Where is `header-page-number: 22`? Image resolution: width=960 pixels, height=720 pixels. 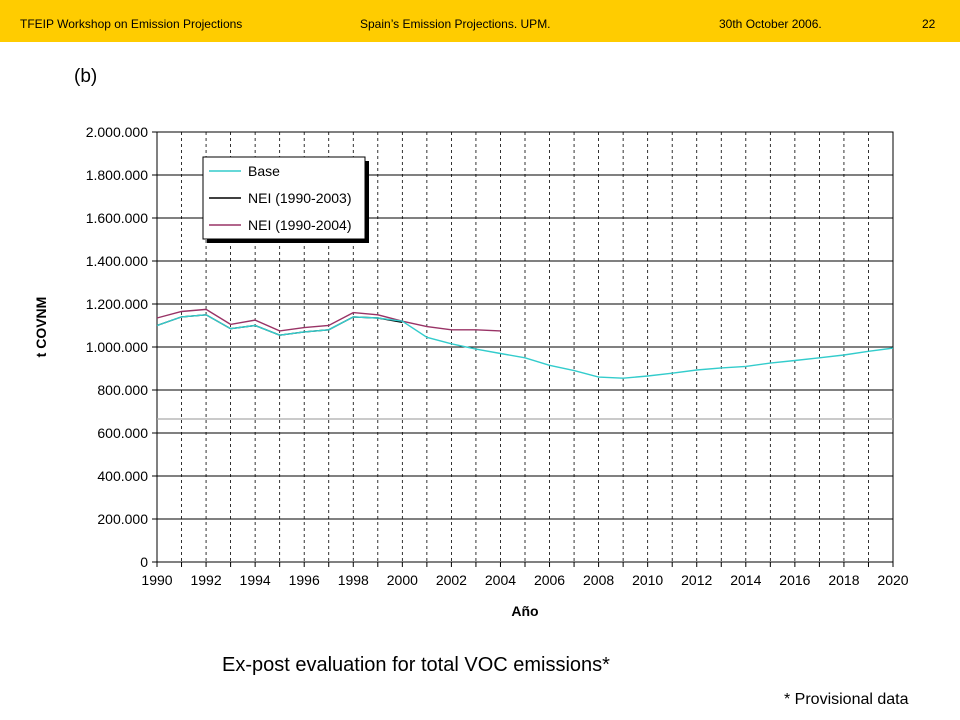 header-page-number: 22 is located at coordinates (929, 24).